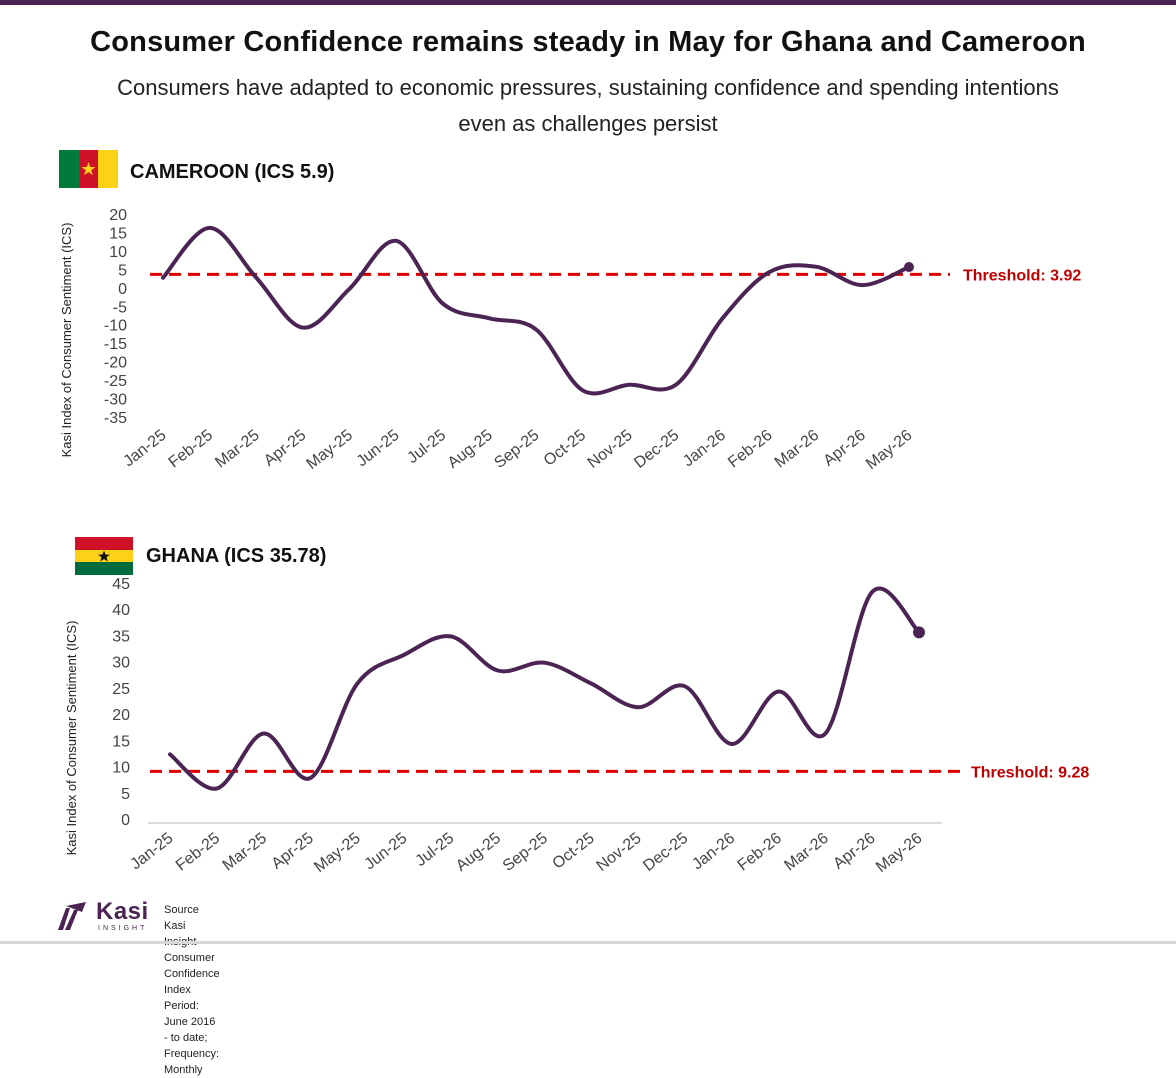  Describe the element at coordinates (120, 307) in the screenshot. I see `cameroon-y-tick: -5` at that location.